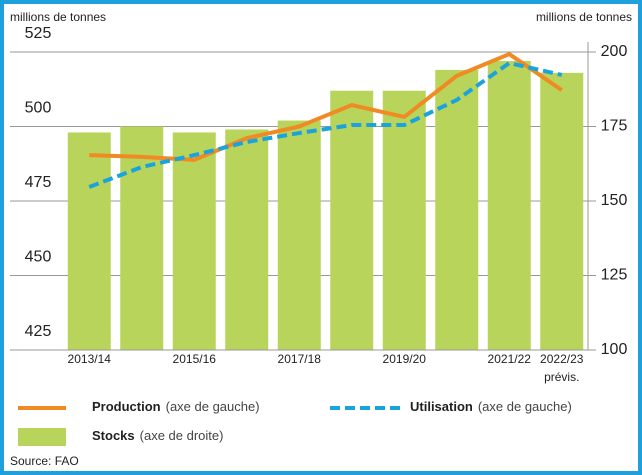 The image size is (642, 475). Describe the element at coordinates (584, 17) in the screenshot. I see `y2-axis-label: millions de tonnes` at that location.